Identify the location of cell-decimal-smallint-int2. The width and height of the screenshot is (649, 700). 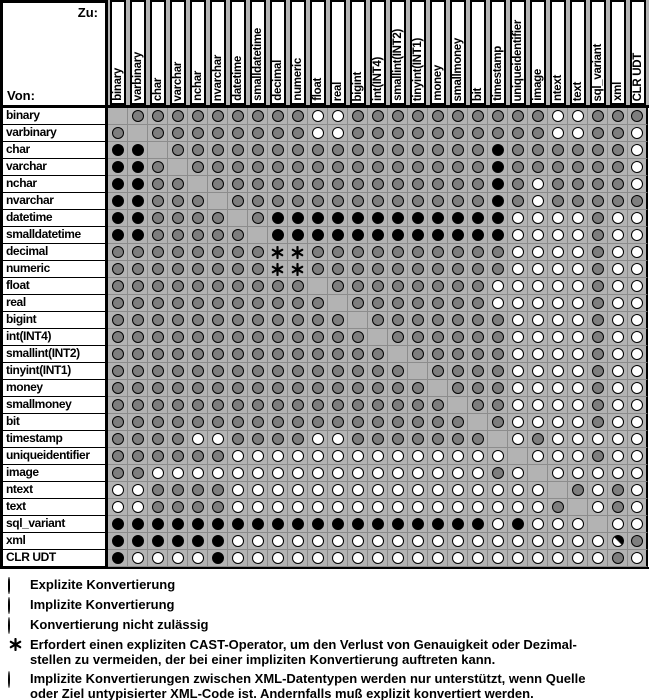
(398, 252).